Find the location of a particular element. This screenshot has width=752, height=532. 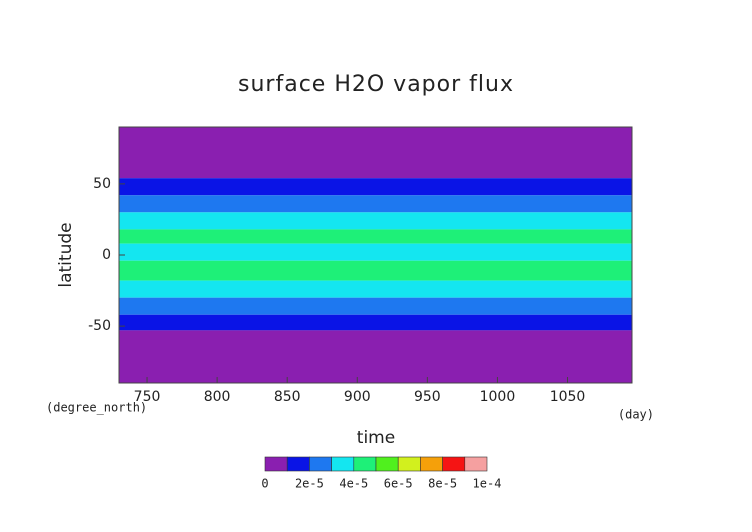

colorbar is located at coordinates (376, 464).